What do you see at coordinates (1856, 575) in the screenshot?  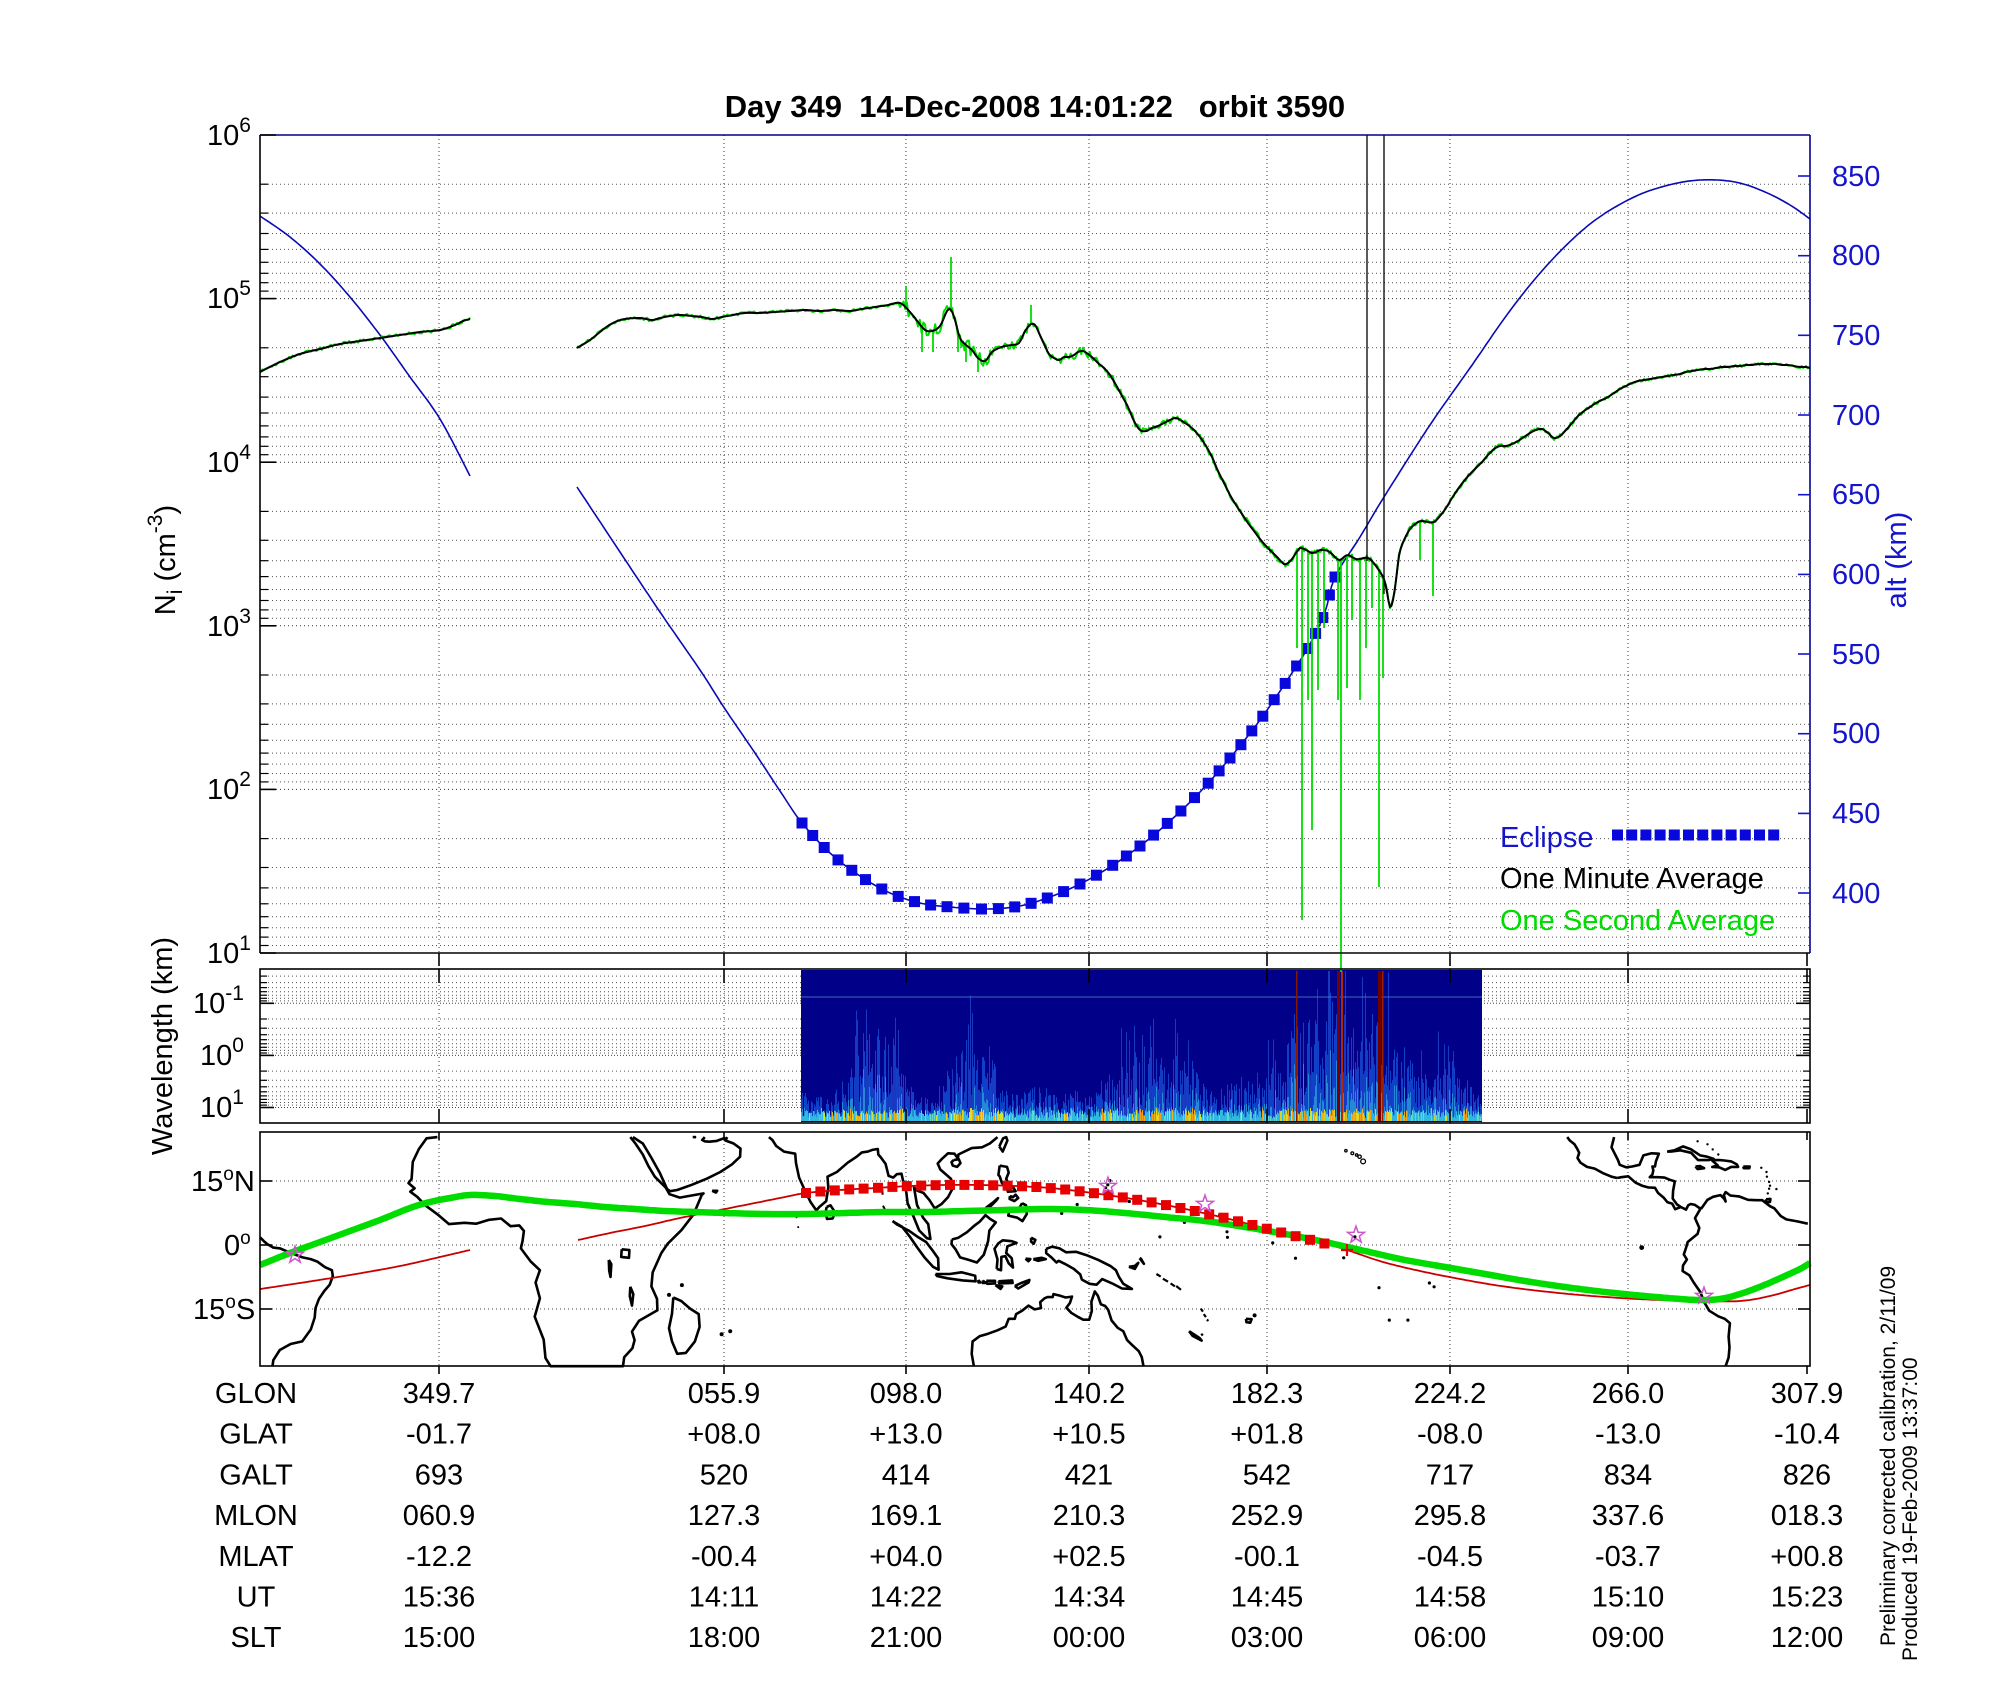 I see `svg-text: 600` at bounding box center [1856, 575].